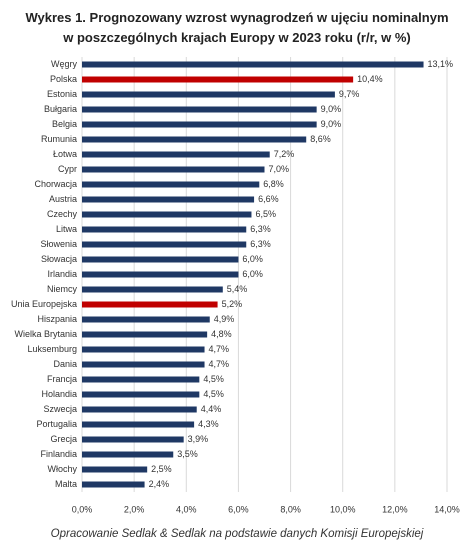 The height and width of the screenshot is (553, 474). I want to click on x-tick-label: 12,0%, so click(395, 509).